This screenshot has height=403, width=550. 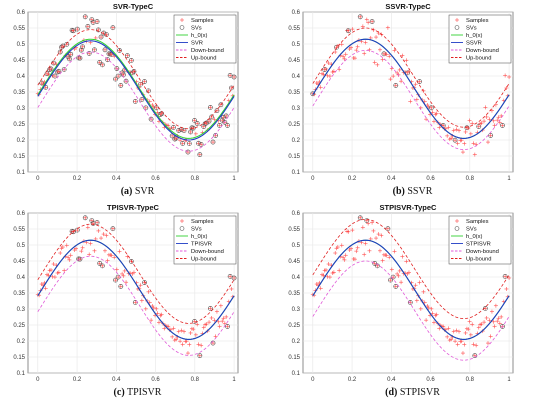 I want to click on caption-text: TPISVR, so click(x=144, y=392).